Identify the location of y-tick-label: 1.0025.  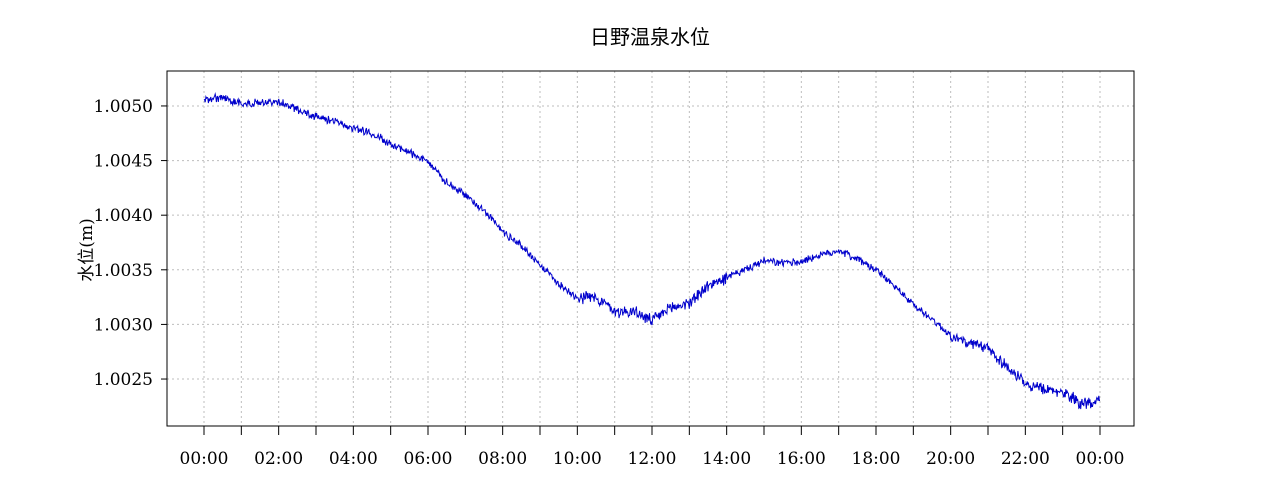
(123, 380).